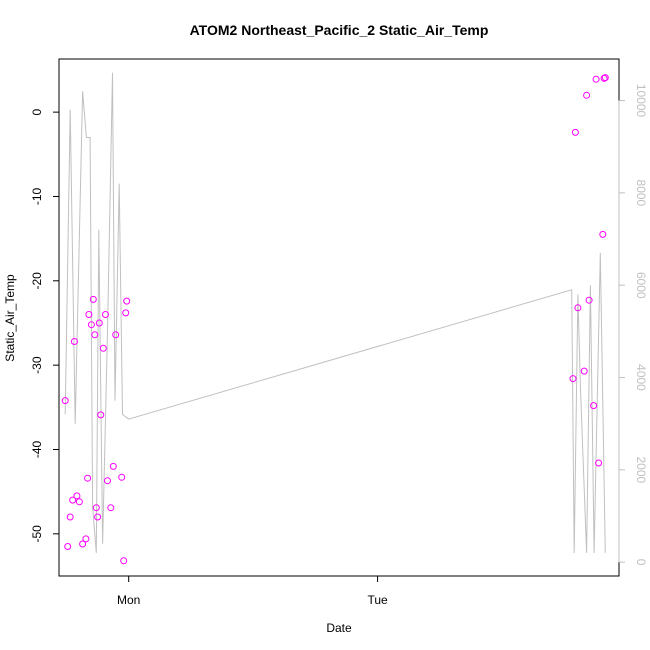 This screenshot has width=650, height=650. What do you see at coordinates (641, 562) in the screenshot?
I see `y2-tick-label: 0` at bounding box center [641, 562].